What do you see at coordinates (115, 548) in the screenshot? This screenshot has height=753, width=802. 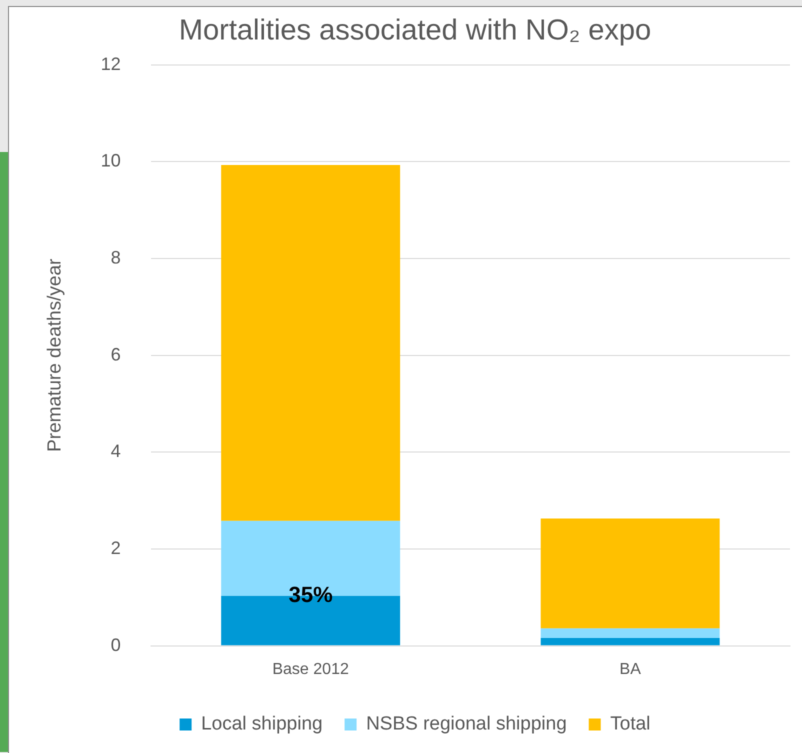 I see `y-tick-label: 2` at bounding box center [115, 548].